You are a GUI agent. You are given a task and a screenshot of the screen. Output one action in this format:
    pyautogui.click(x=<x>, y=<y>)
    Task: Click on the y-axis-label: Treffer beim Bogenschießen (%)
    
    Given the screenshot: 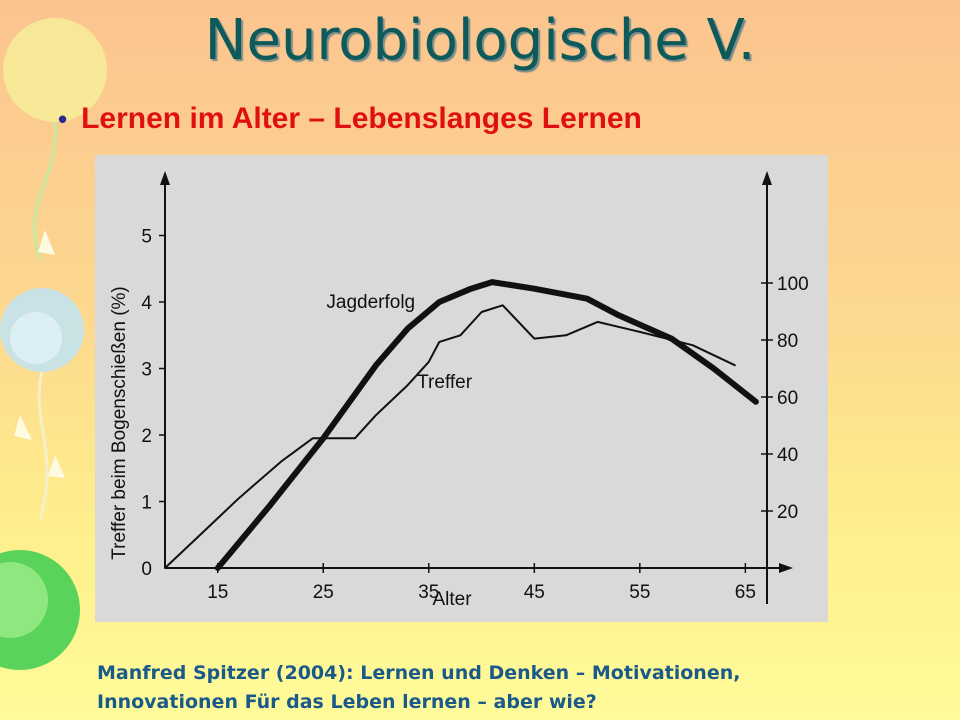 What is the action you would take?
    pyautogui.click(x=119, y=423)
    